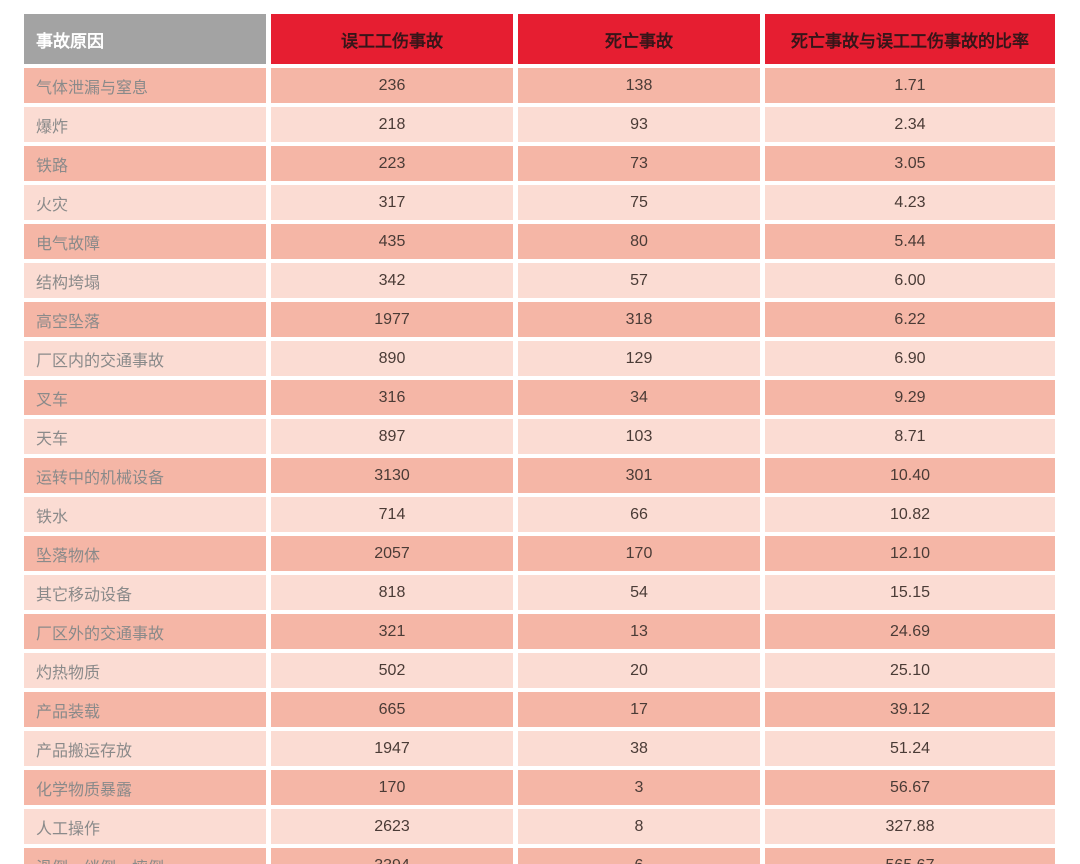 This screenshot has width=1080, height=864. I want to click on ratio-cell: 8.71, so click(910, 436).